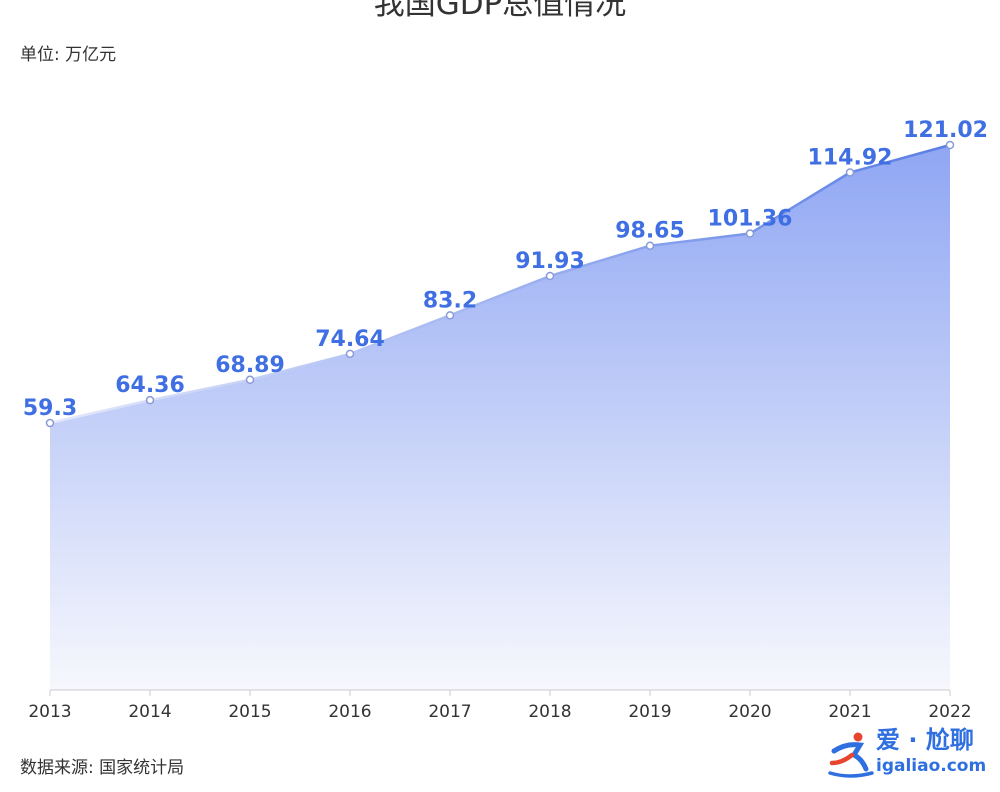 The width and height of the screenshot is (1000, 792). What do you see at coordinates (849, 712) in the screenshot?
I see `x-tick-label-2021: 2021` at bounding box center [849, 712].